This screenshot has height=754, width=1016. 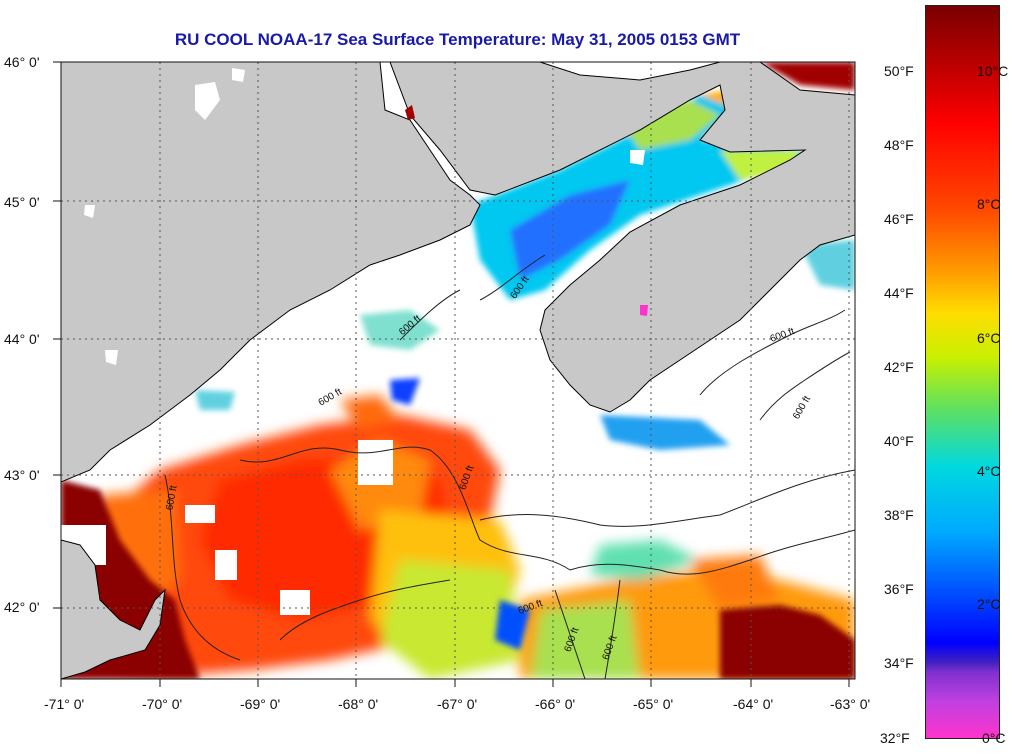 What do you see at coordinates (753, 704) in the screenshot?
I see `lon-tick-label: -64° 0'` at bounding box center [753, 704].